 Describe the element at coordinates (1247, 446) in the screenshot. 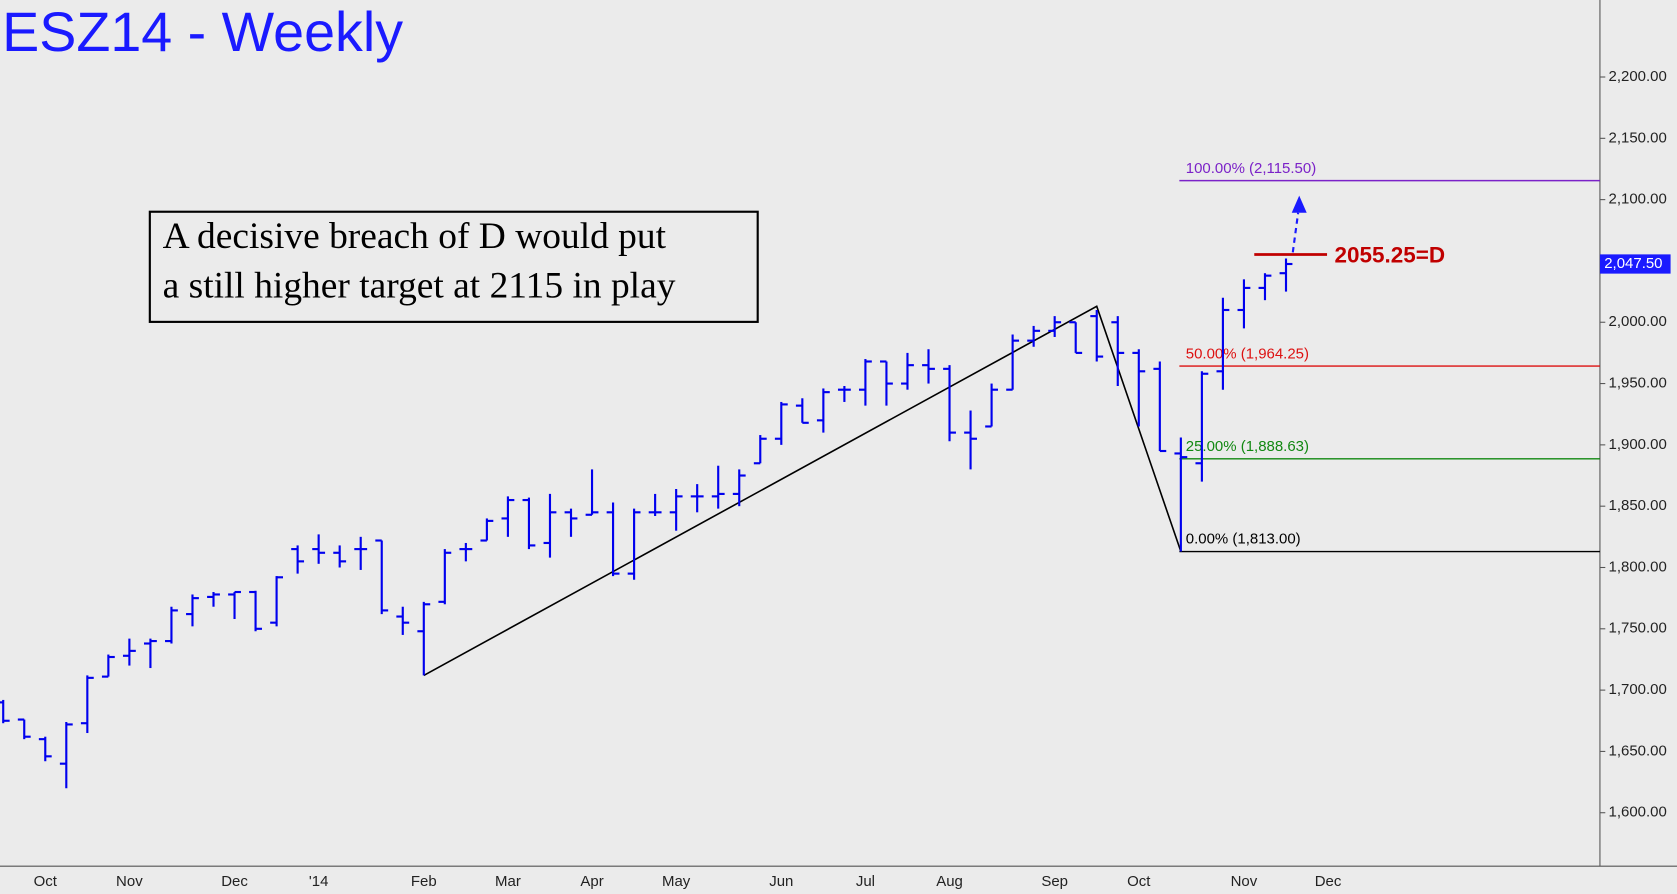

I see `level-label: 25.00% (1,888.63)` at that location.